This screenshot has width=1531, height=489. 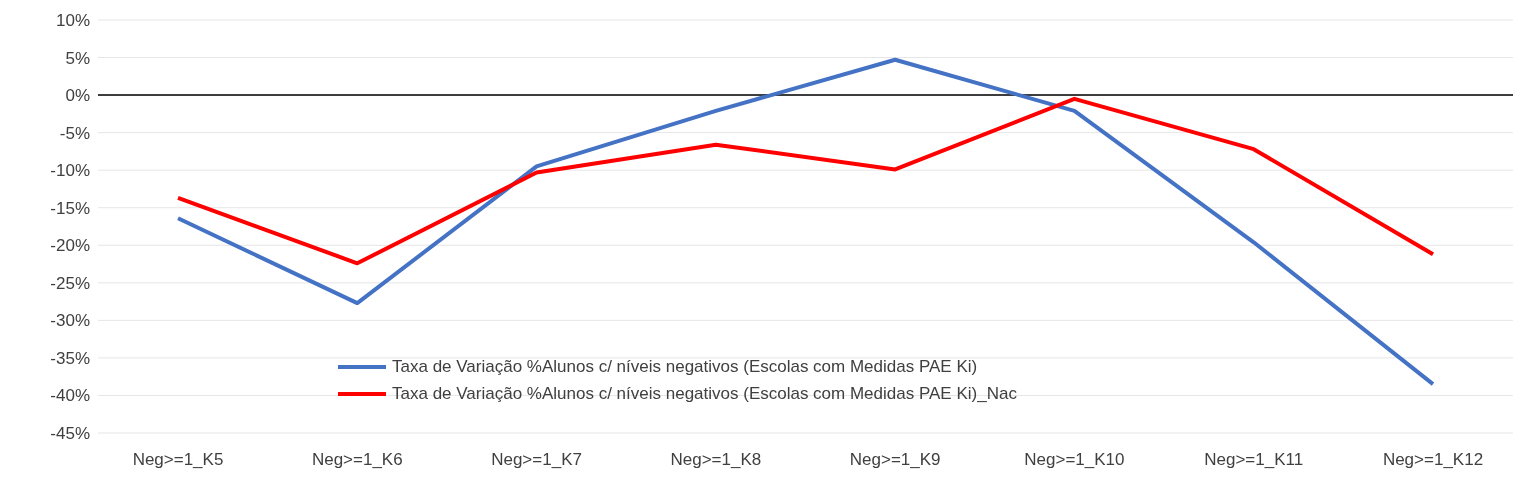 I want to click on x-tick-label: Neg>=1_K6, so click(x=357, y=460).